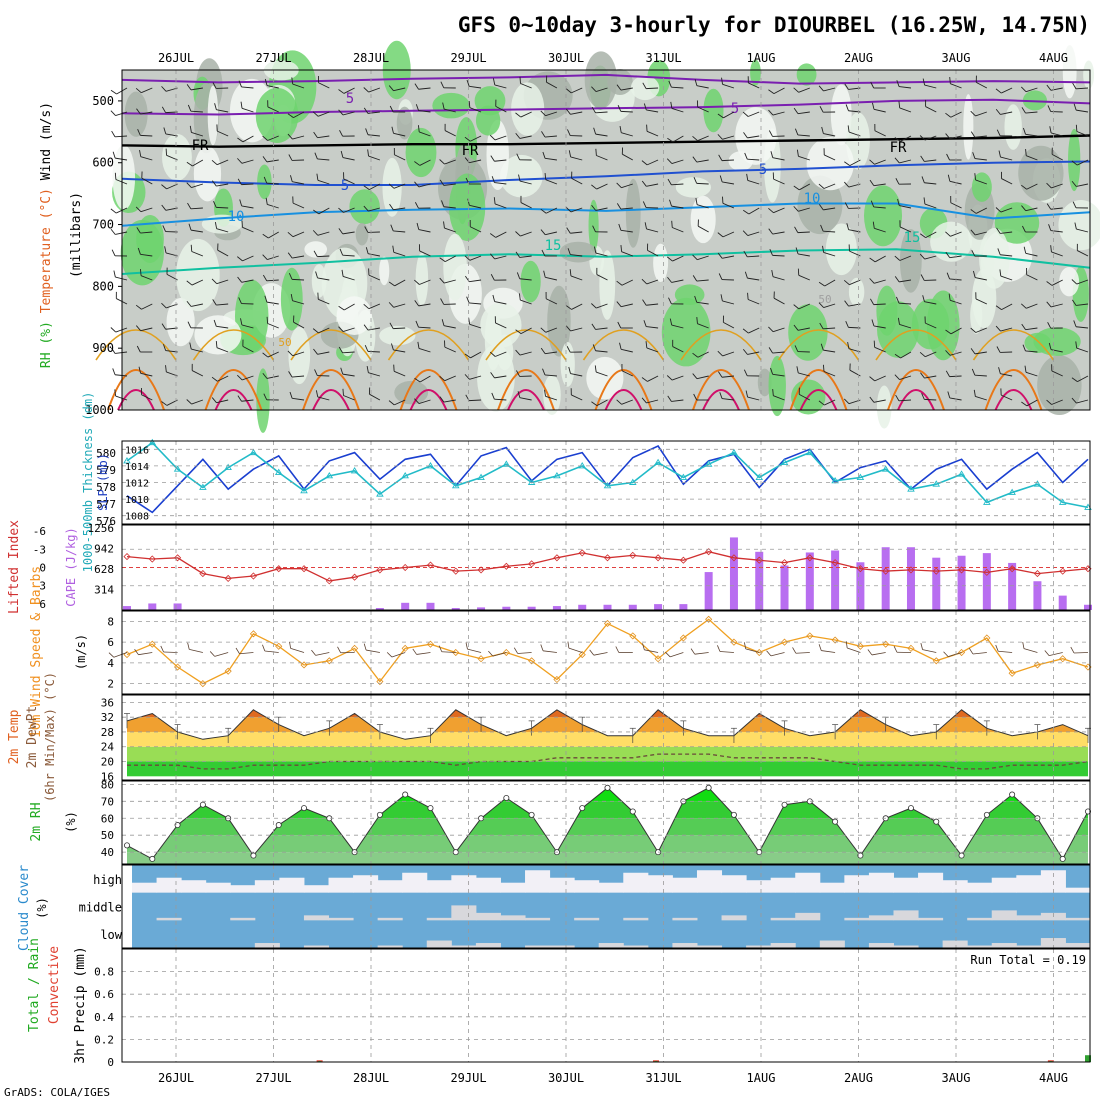 The width and height of the screenshot is (1100, 1100). What do you see at coordinates (506, 797) in the screenshot?
I see `marker-rh` at bounding box center [506, 797].